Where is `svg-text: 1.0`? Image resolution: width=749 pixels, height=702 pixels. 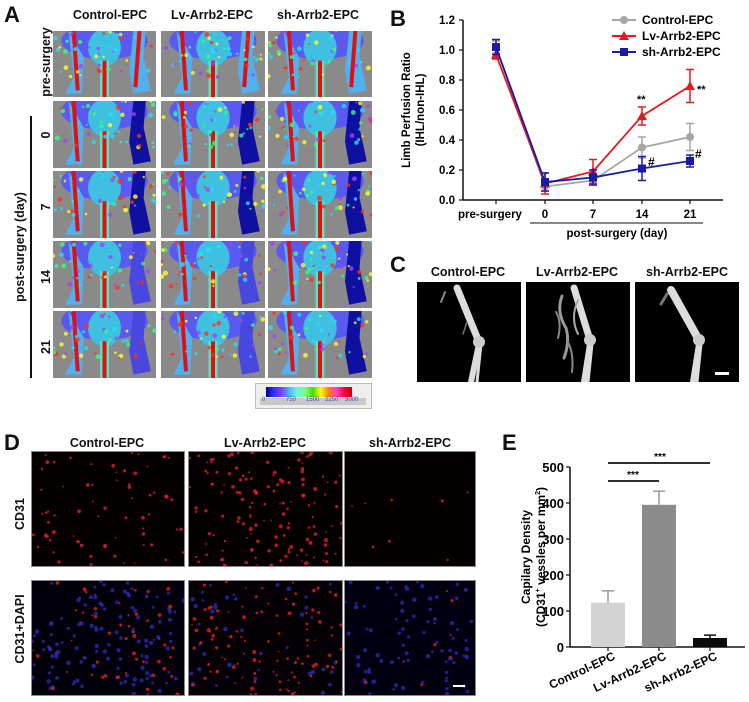 svg-text: 1.0 is located at coordinates (447, 51).